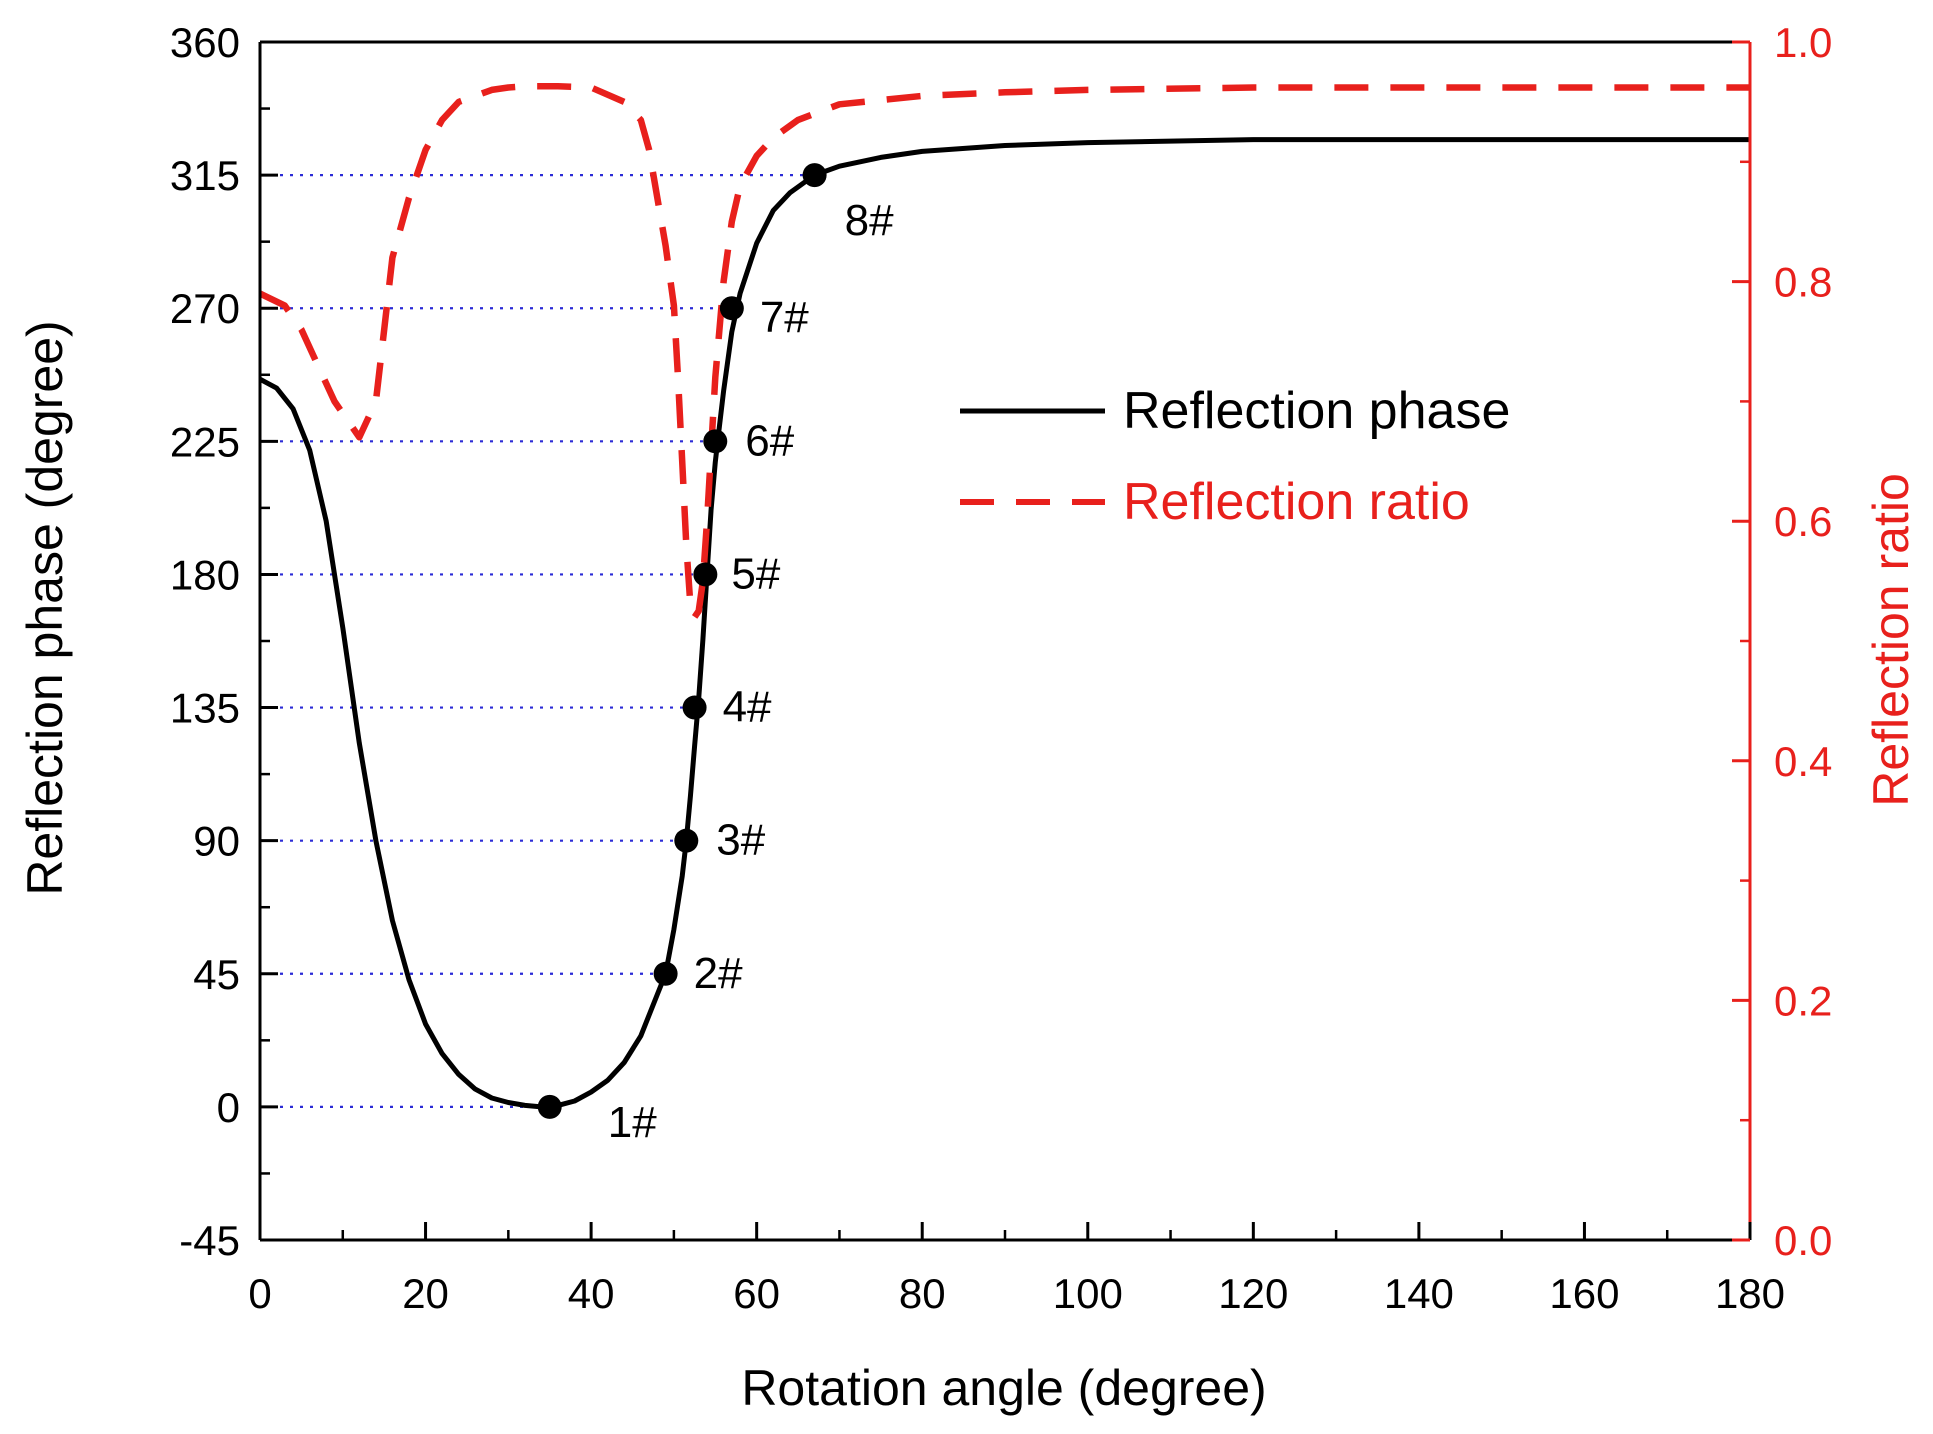 This screenshot has width=1933, height=1434. I want to click on y-axis-right-title: Reflection ratio, so click(1891, 640).